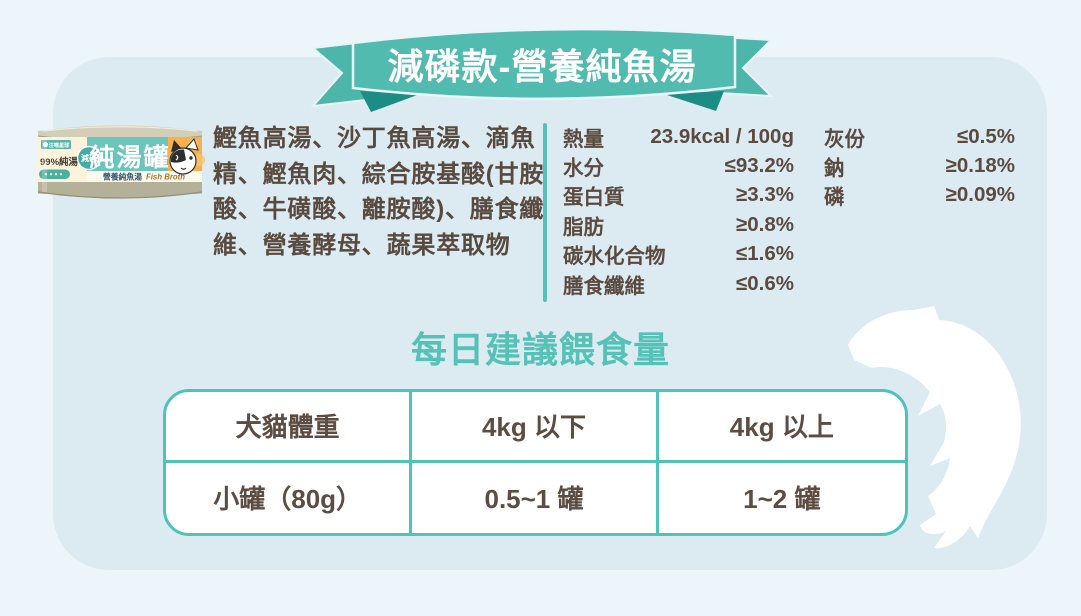 This screenshot has width=1081, height=616. I want to click on banner-title: 減磷款-營養純魚湯, so click(542, 66).